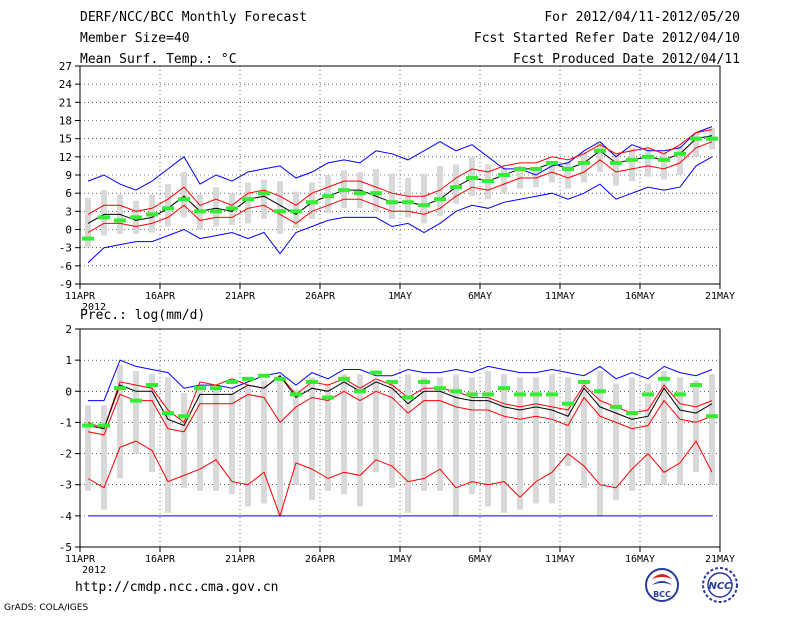  I want to click on source-url: http://cmdp.ncc.cma.gov.cn, so click(177, 587).